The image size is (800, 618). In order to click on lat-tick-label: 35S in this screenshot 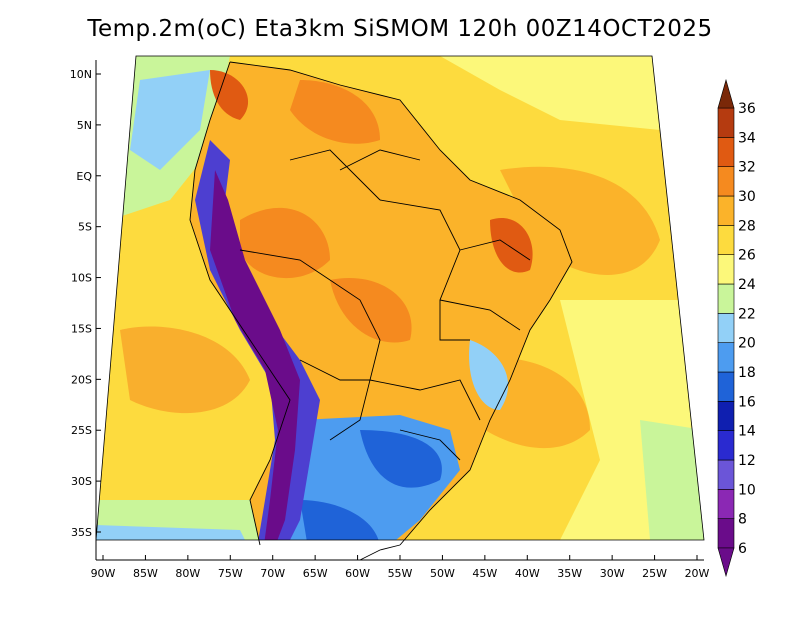, I will do `click(81, 532)`.